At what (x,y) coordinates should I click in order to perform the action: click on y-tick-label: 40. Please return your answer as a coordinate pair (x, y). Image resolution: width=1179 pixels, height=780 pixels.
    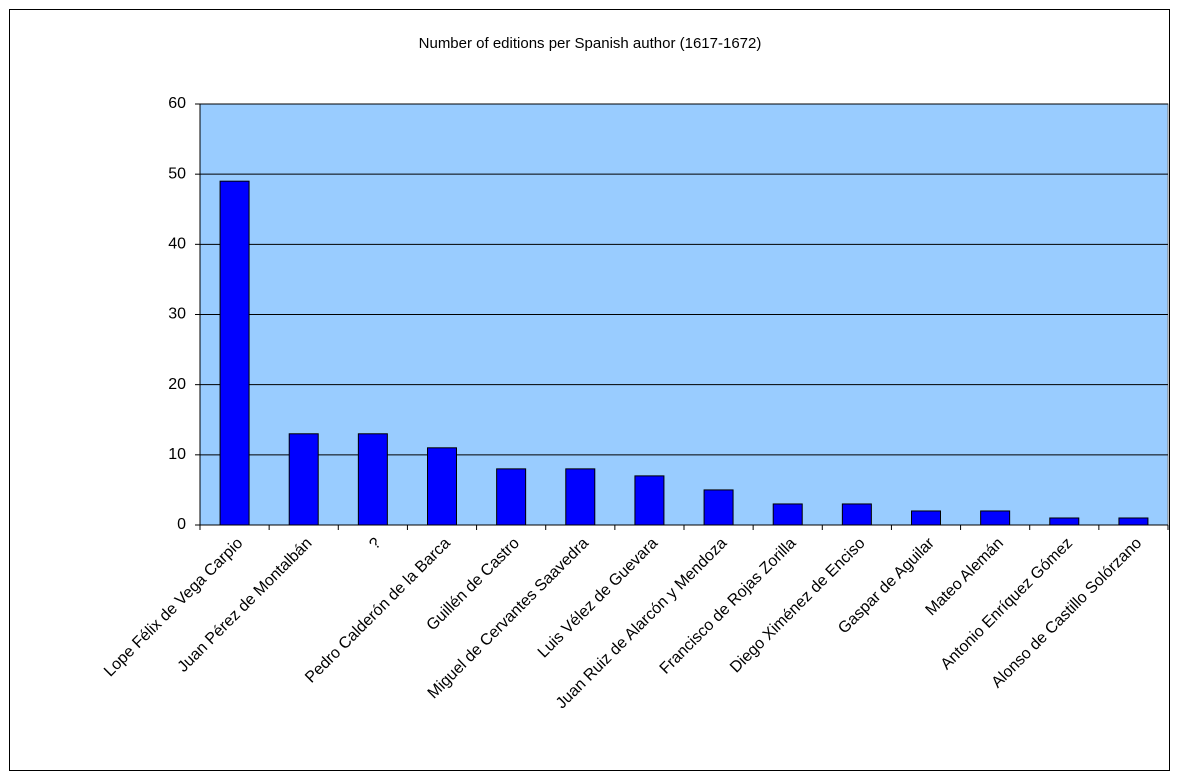
    Looking at the image, I should click on (177, 244).